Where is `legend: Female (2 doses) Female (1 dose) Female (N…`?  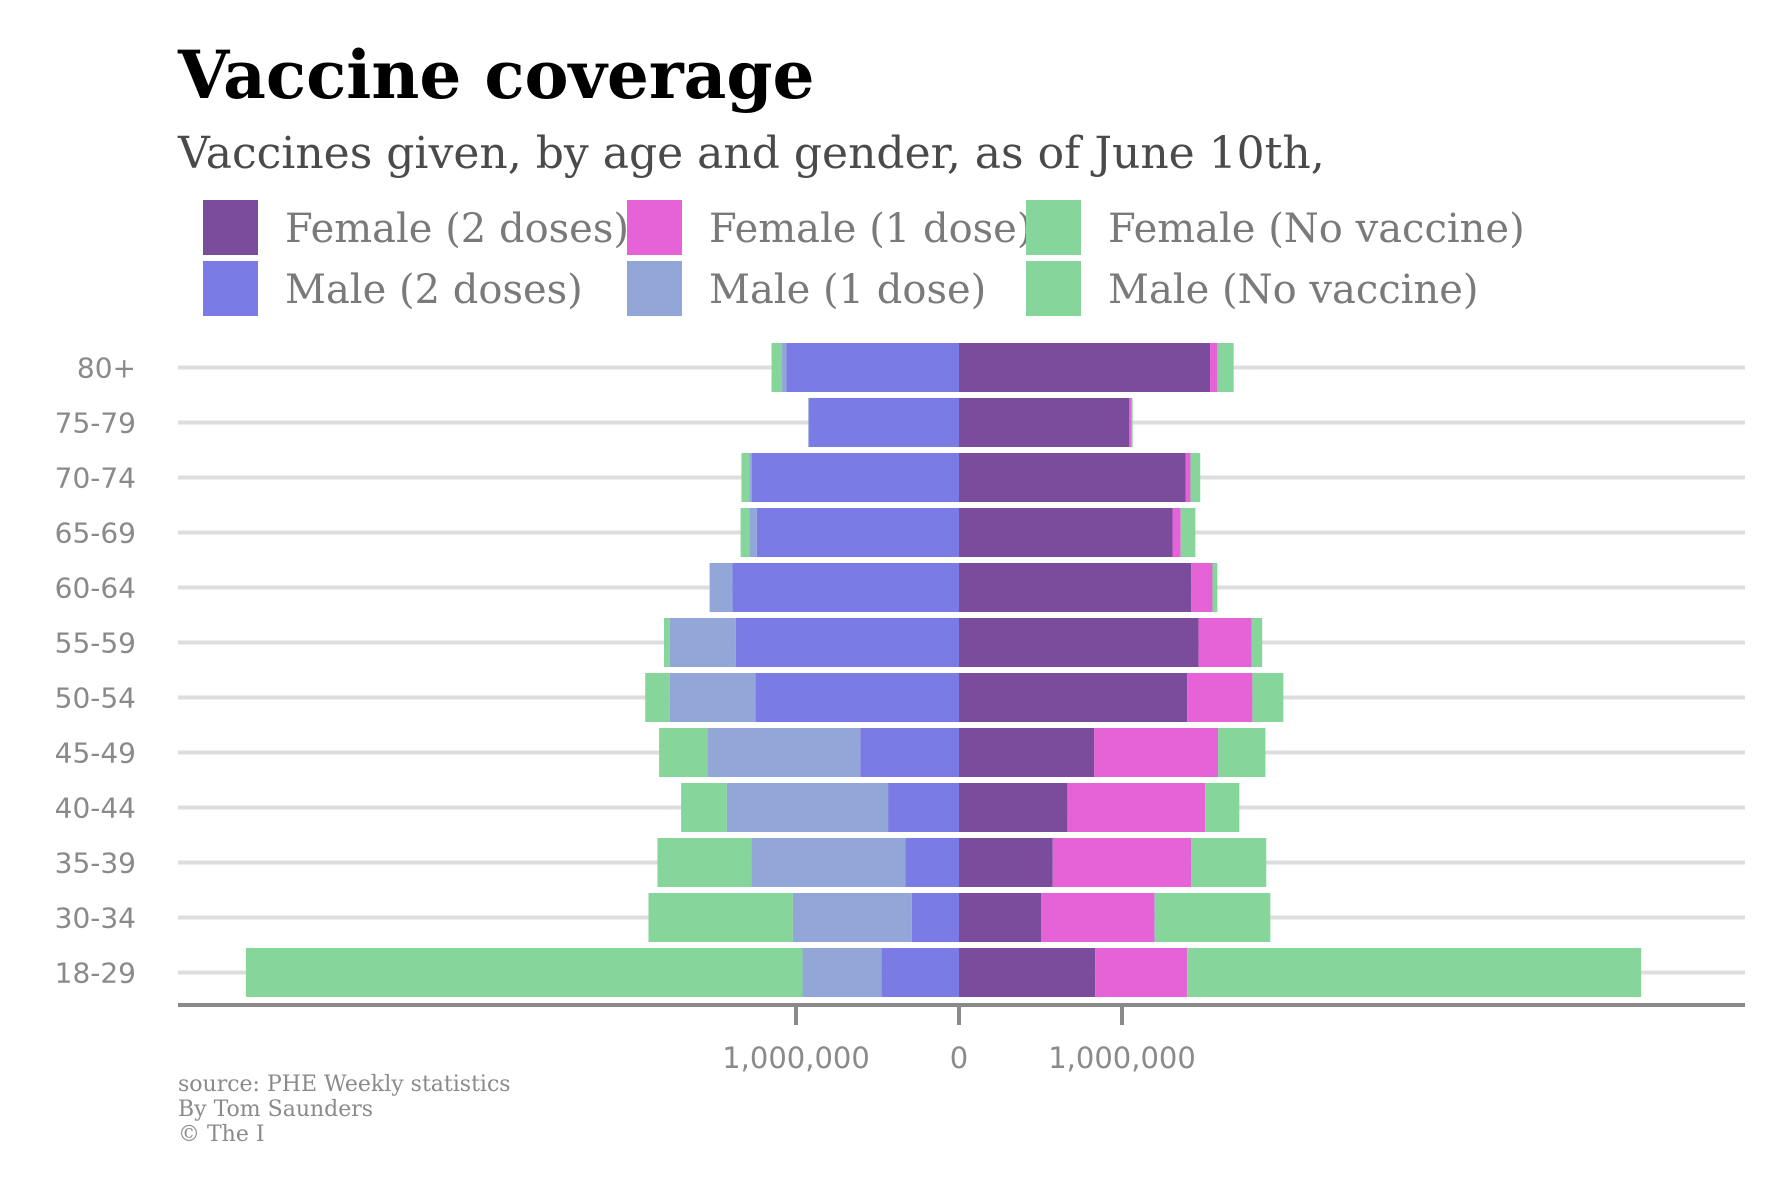
legend: Female (2 doses) Female (1 dose) Female (N… is located at coordinates (864, 258).